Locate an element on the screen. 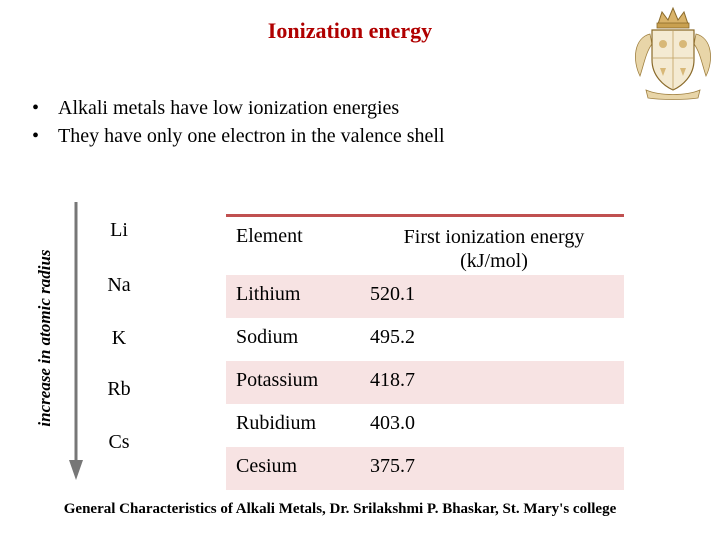  energy-value-cell: 520.1 is located at coordinates (392, 294).